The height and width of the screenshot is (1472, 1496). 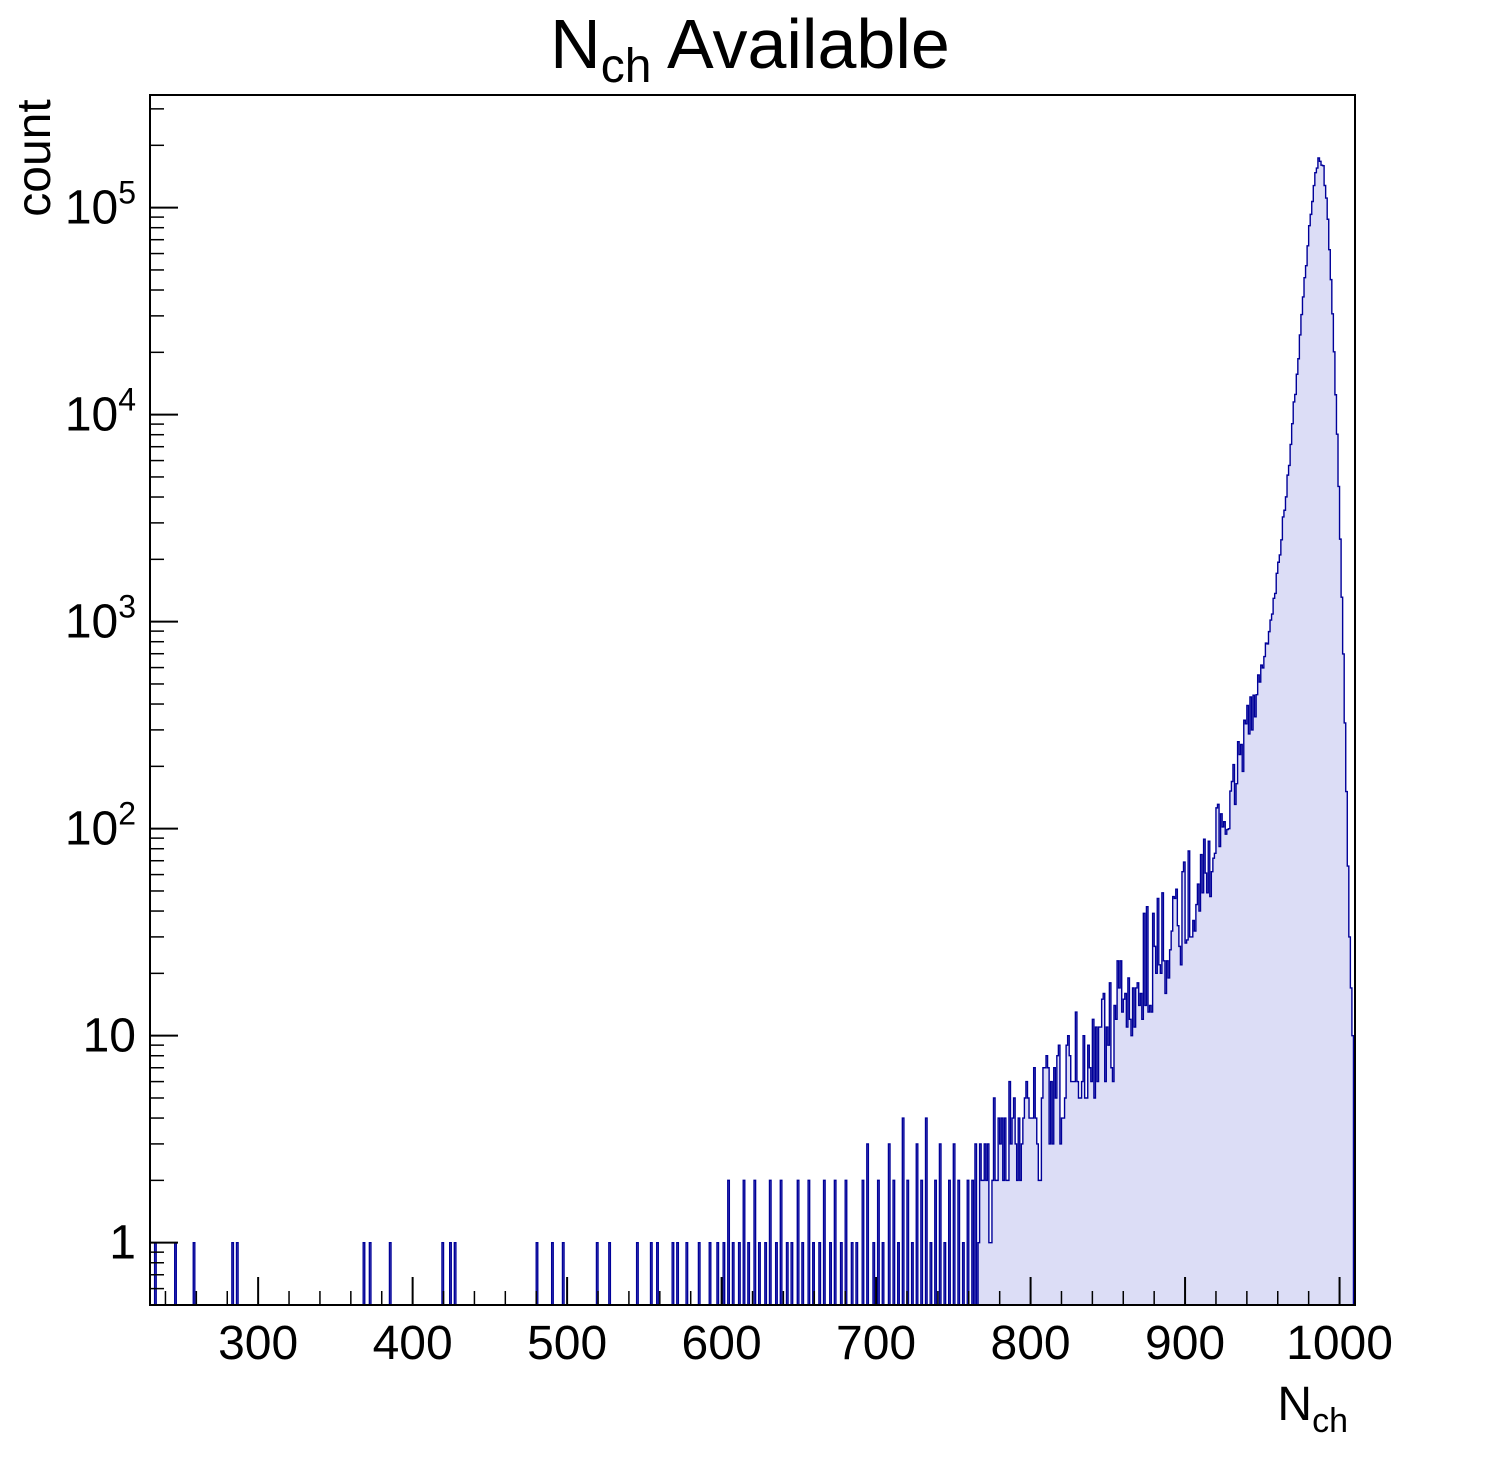 I want to click on chart-title-rest: Available, so click(x=800, y=44).